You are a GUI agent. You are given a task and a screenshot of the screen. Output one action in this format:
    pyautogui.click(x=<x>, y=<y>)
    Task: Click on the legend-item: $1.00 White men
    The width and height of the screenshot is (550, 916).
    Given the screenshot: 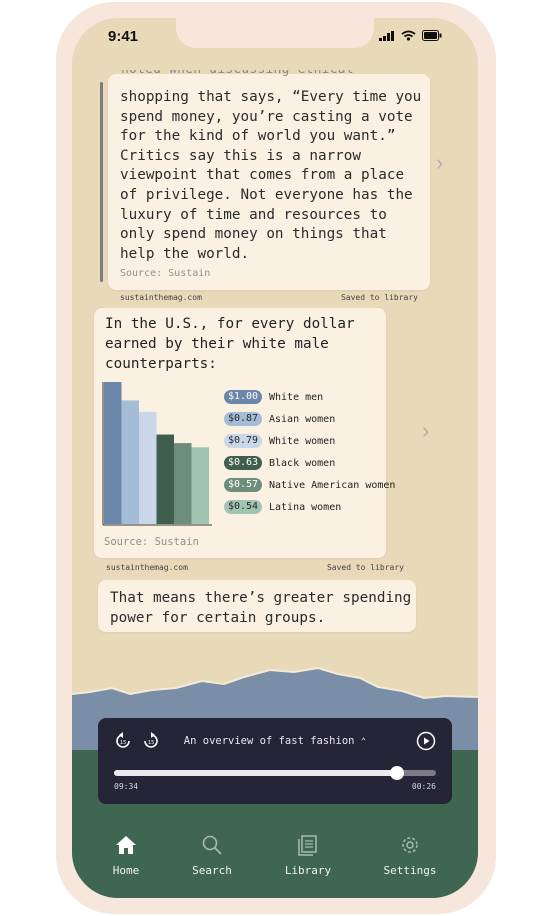 What is the action you would take?
    pyautogui.click(x=273, y=397)
    